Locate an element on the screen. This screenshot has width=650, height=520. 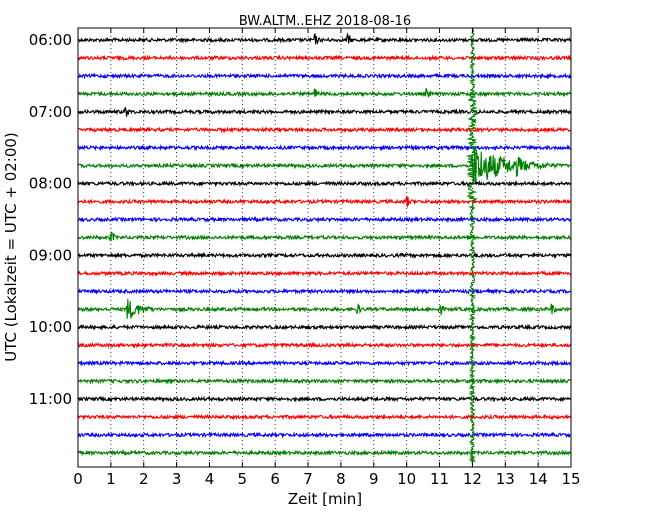
x-tick-label: 5 is located at coordinates (243, 479).